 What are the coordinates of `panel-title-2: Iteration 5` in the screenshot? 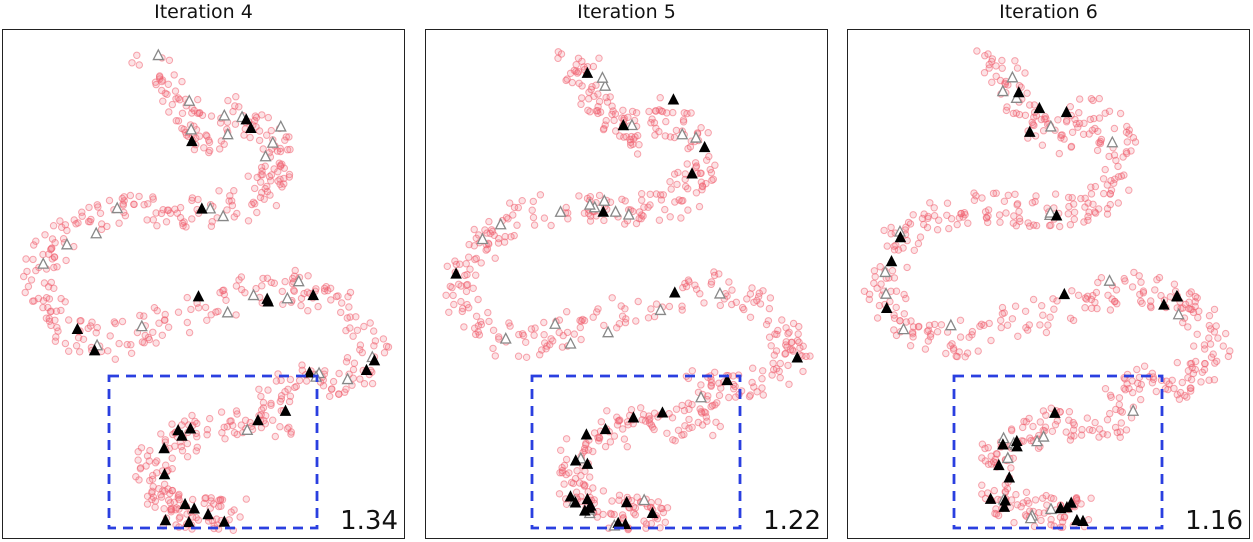 It's located at (626, 12).